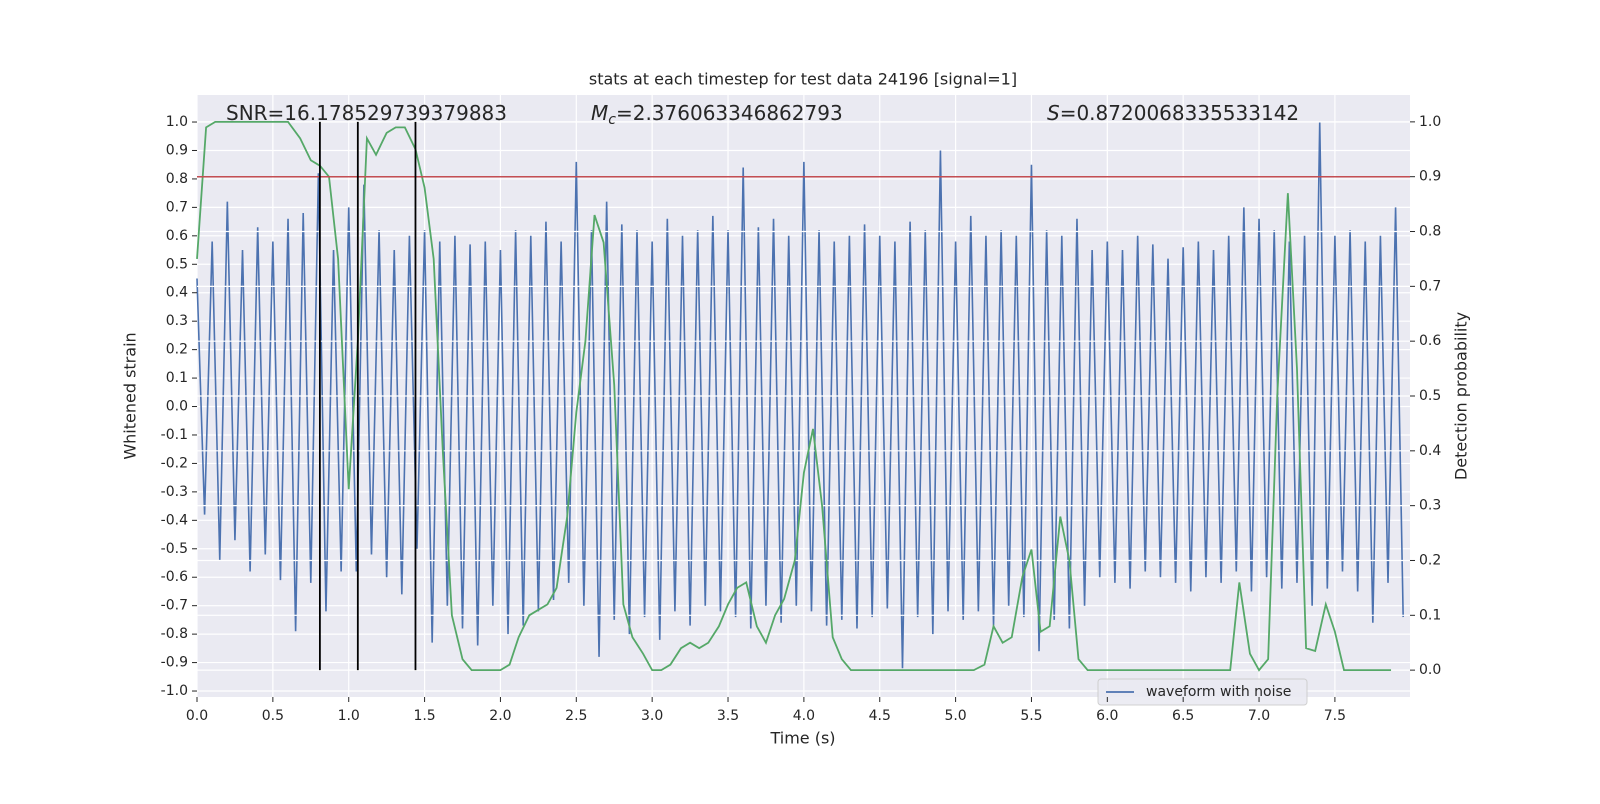 The image size is (1600, 804). Describe the element at coordinates (1335, 716) in the screenshot. I see `x-tick-label: 7.5` at that location.